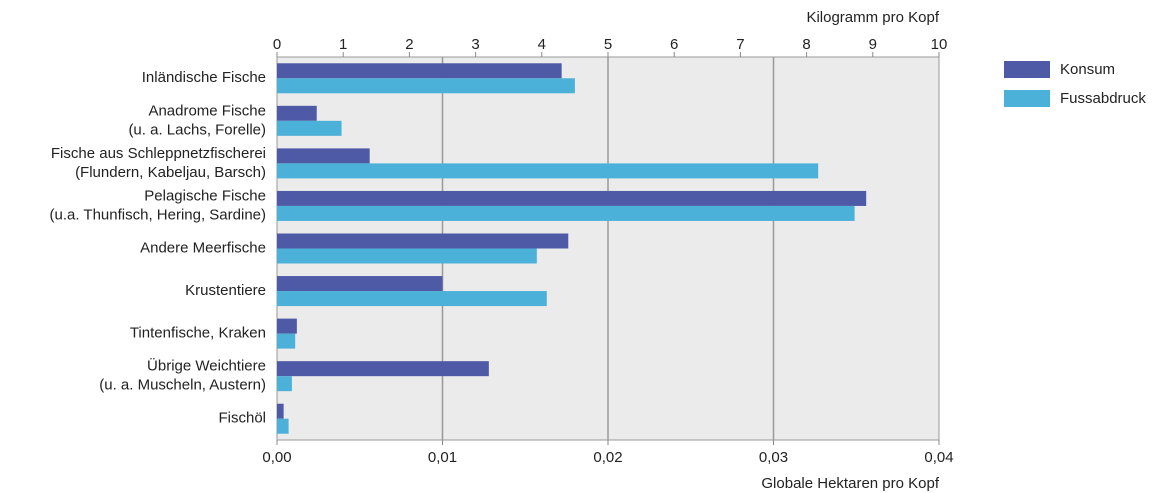  I want to click on x2-tick-label: 3, so click(475, 44).